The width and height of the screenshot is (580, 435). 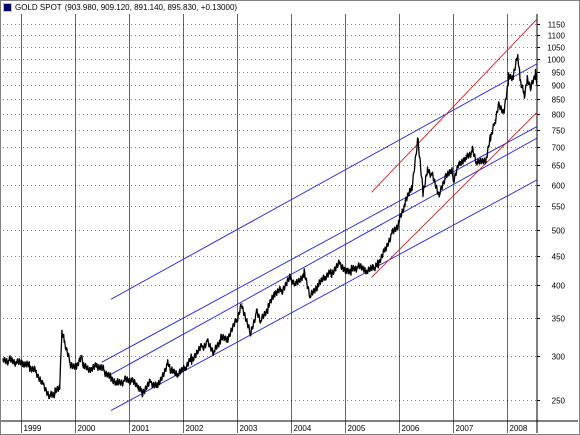 What do you see at coordinates (38, 7) in the screenshot?
I see `symbol-label: GOLD SPOT` at bounding box center [38, 7].